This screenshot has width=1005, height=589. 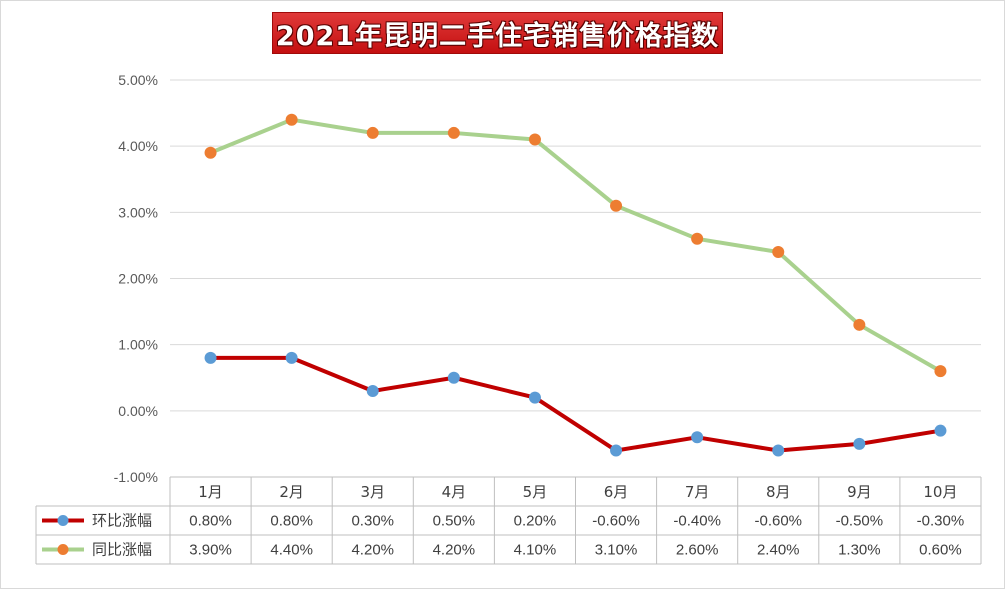 I want to click on x-category-label: 4月, so click(x=454, y=492).